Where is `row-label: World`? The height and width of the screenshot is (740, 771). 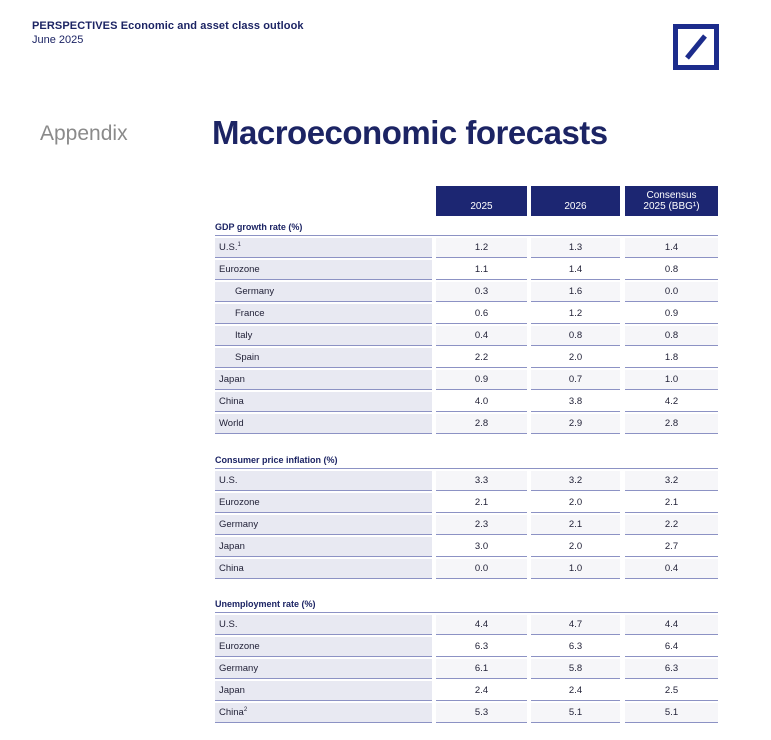
row-label: World is located at coordinates (323, 424).